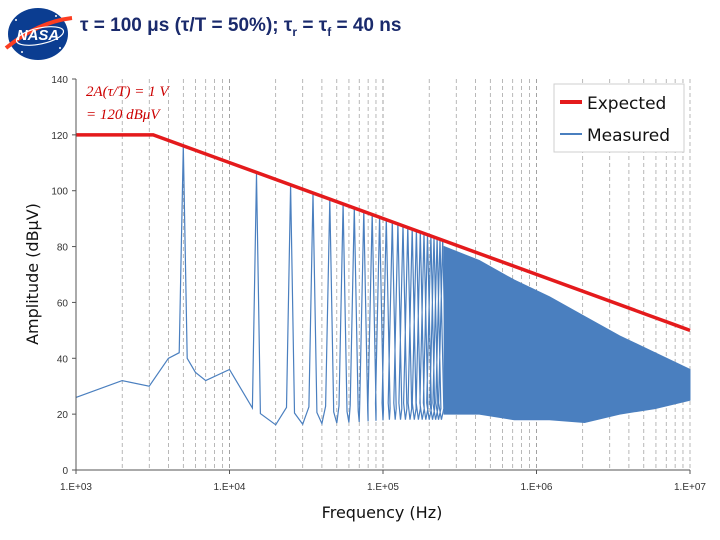 The image size is (720, 540). Describe the element at coordinates (230, 487) in the screenshot. I see `x-tick-label: 1.E+04` at that location.